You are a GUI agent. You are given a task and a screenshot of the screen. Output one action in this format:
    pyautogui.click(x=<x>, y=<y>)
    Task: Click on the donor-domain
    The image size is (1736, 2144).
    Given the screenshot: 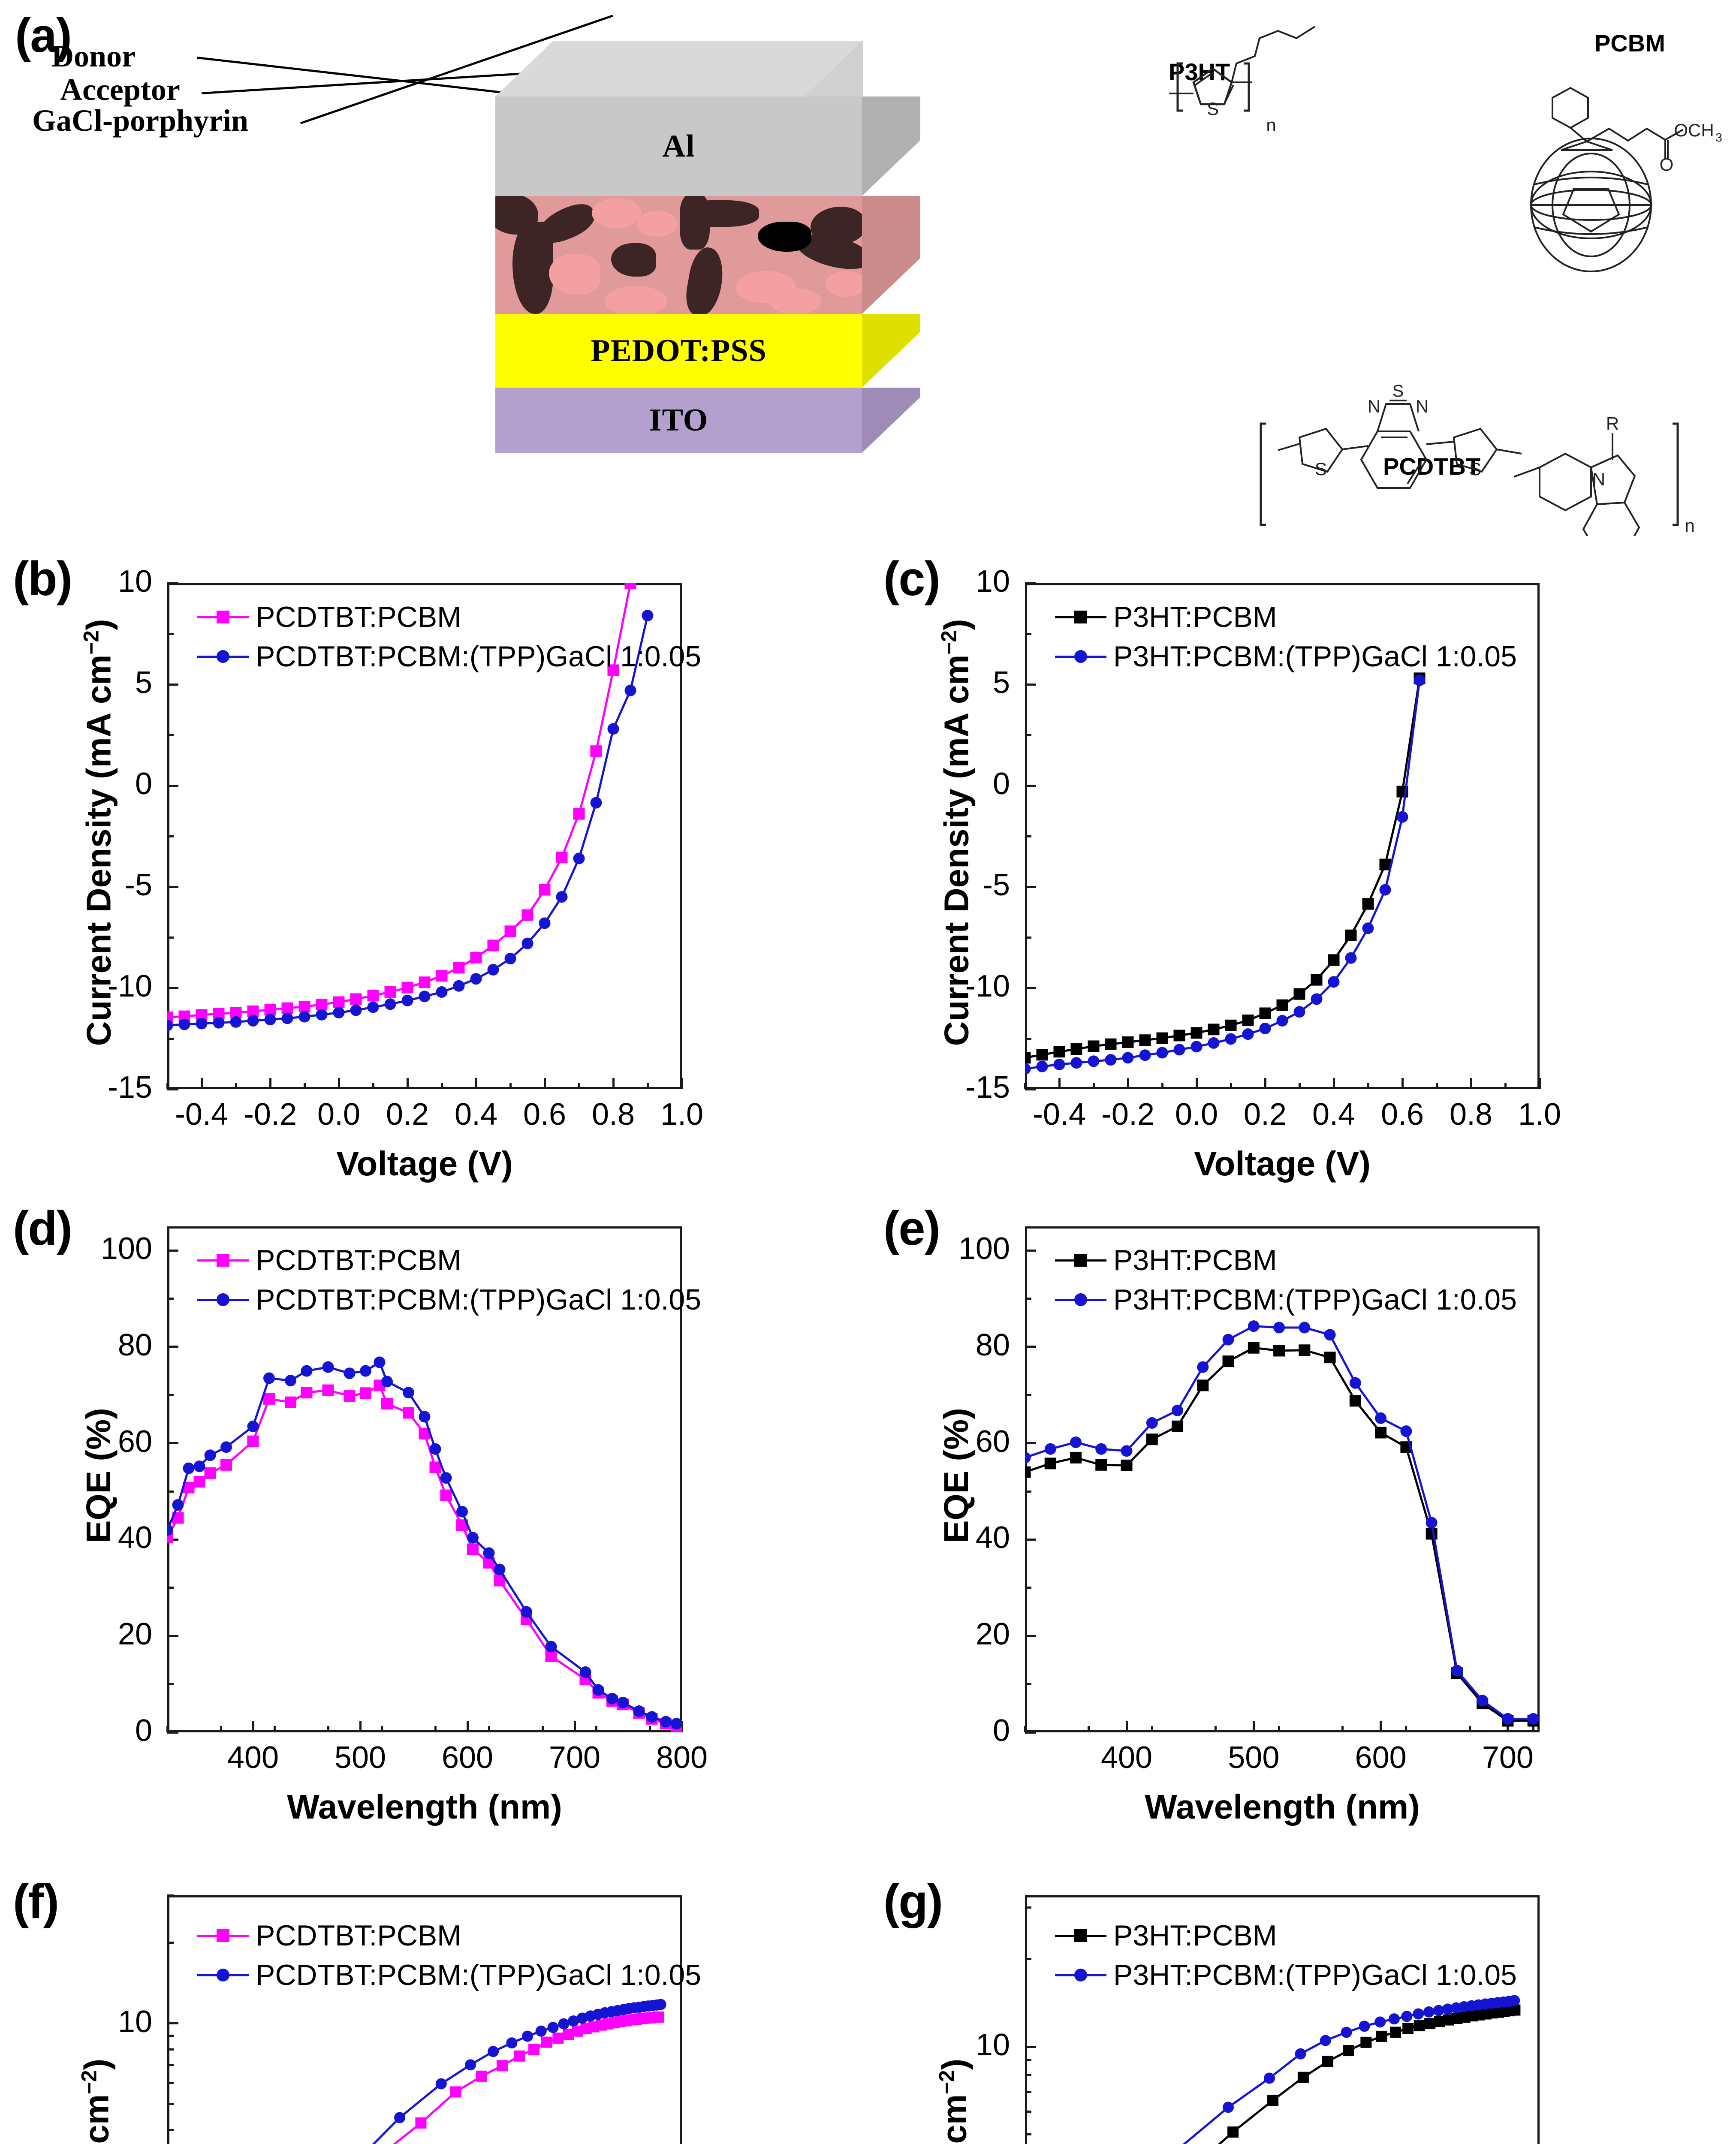 What is the action you would take?
    pyautogui.click(x=719, y=214)
    